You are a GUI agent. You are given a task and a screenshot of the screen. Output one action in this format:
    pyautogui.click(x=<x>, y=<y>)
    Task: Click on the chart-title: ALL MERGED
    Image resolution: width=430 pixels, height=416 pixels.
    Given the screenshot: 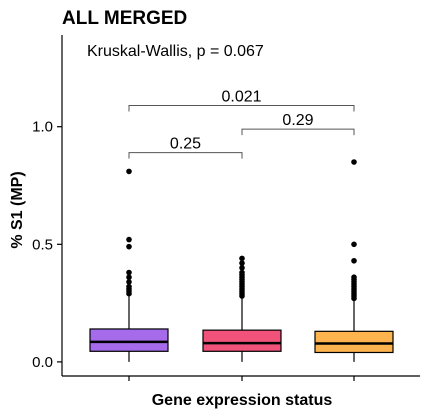 What is the action you would take?
    pyautogui.click(x=124, y=18)
    